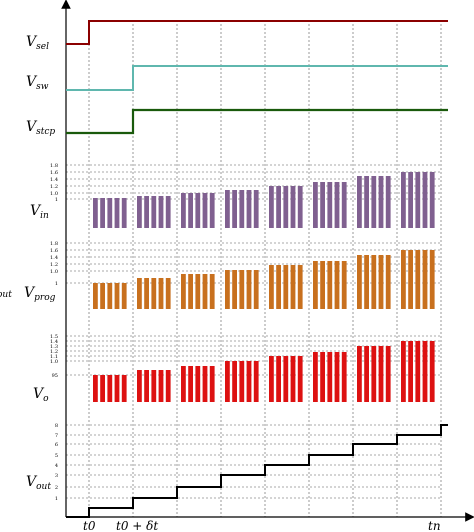 The width and height of the screenshot is (474, 532). I want to click on v-sel-waveform, so click(257, 32).